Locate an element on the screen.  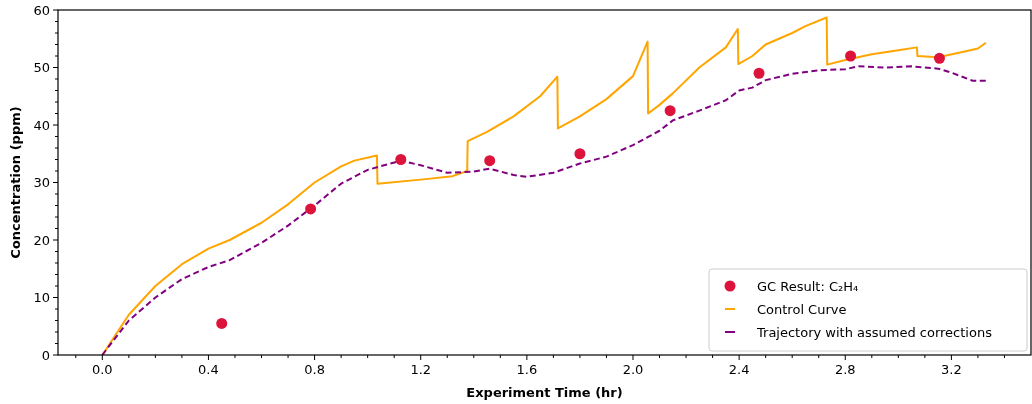
legend-label: GC Result: C₂H₄ is located at coordinates (808, 286).